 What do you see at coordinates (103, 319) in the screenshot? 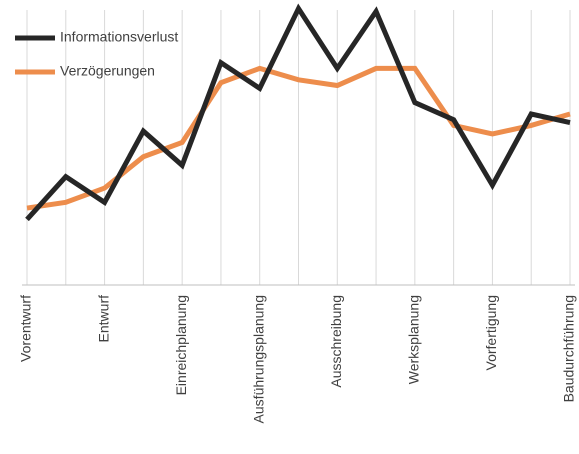
I see `x-tick-label: Entwurf` at bounding box center [103, 319].